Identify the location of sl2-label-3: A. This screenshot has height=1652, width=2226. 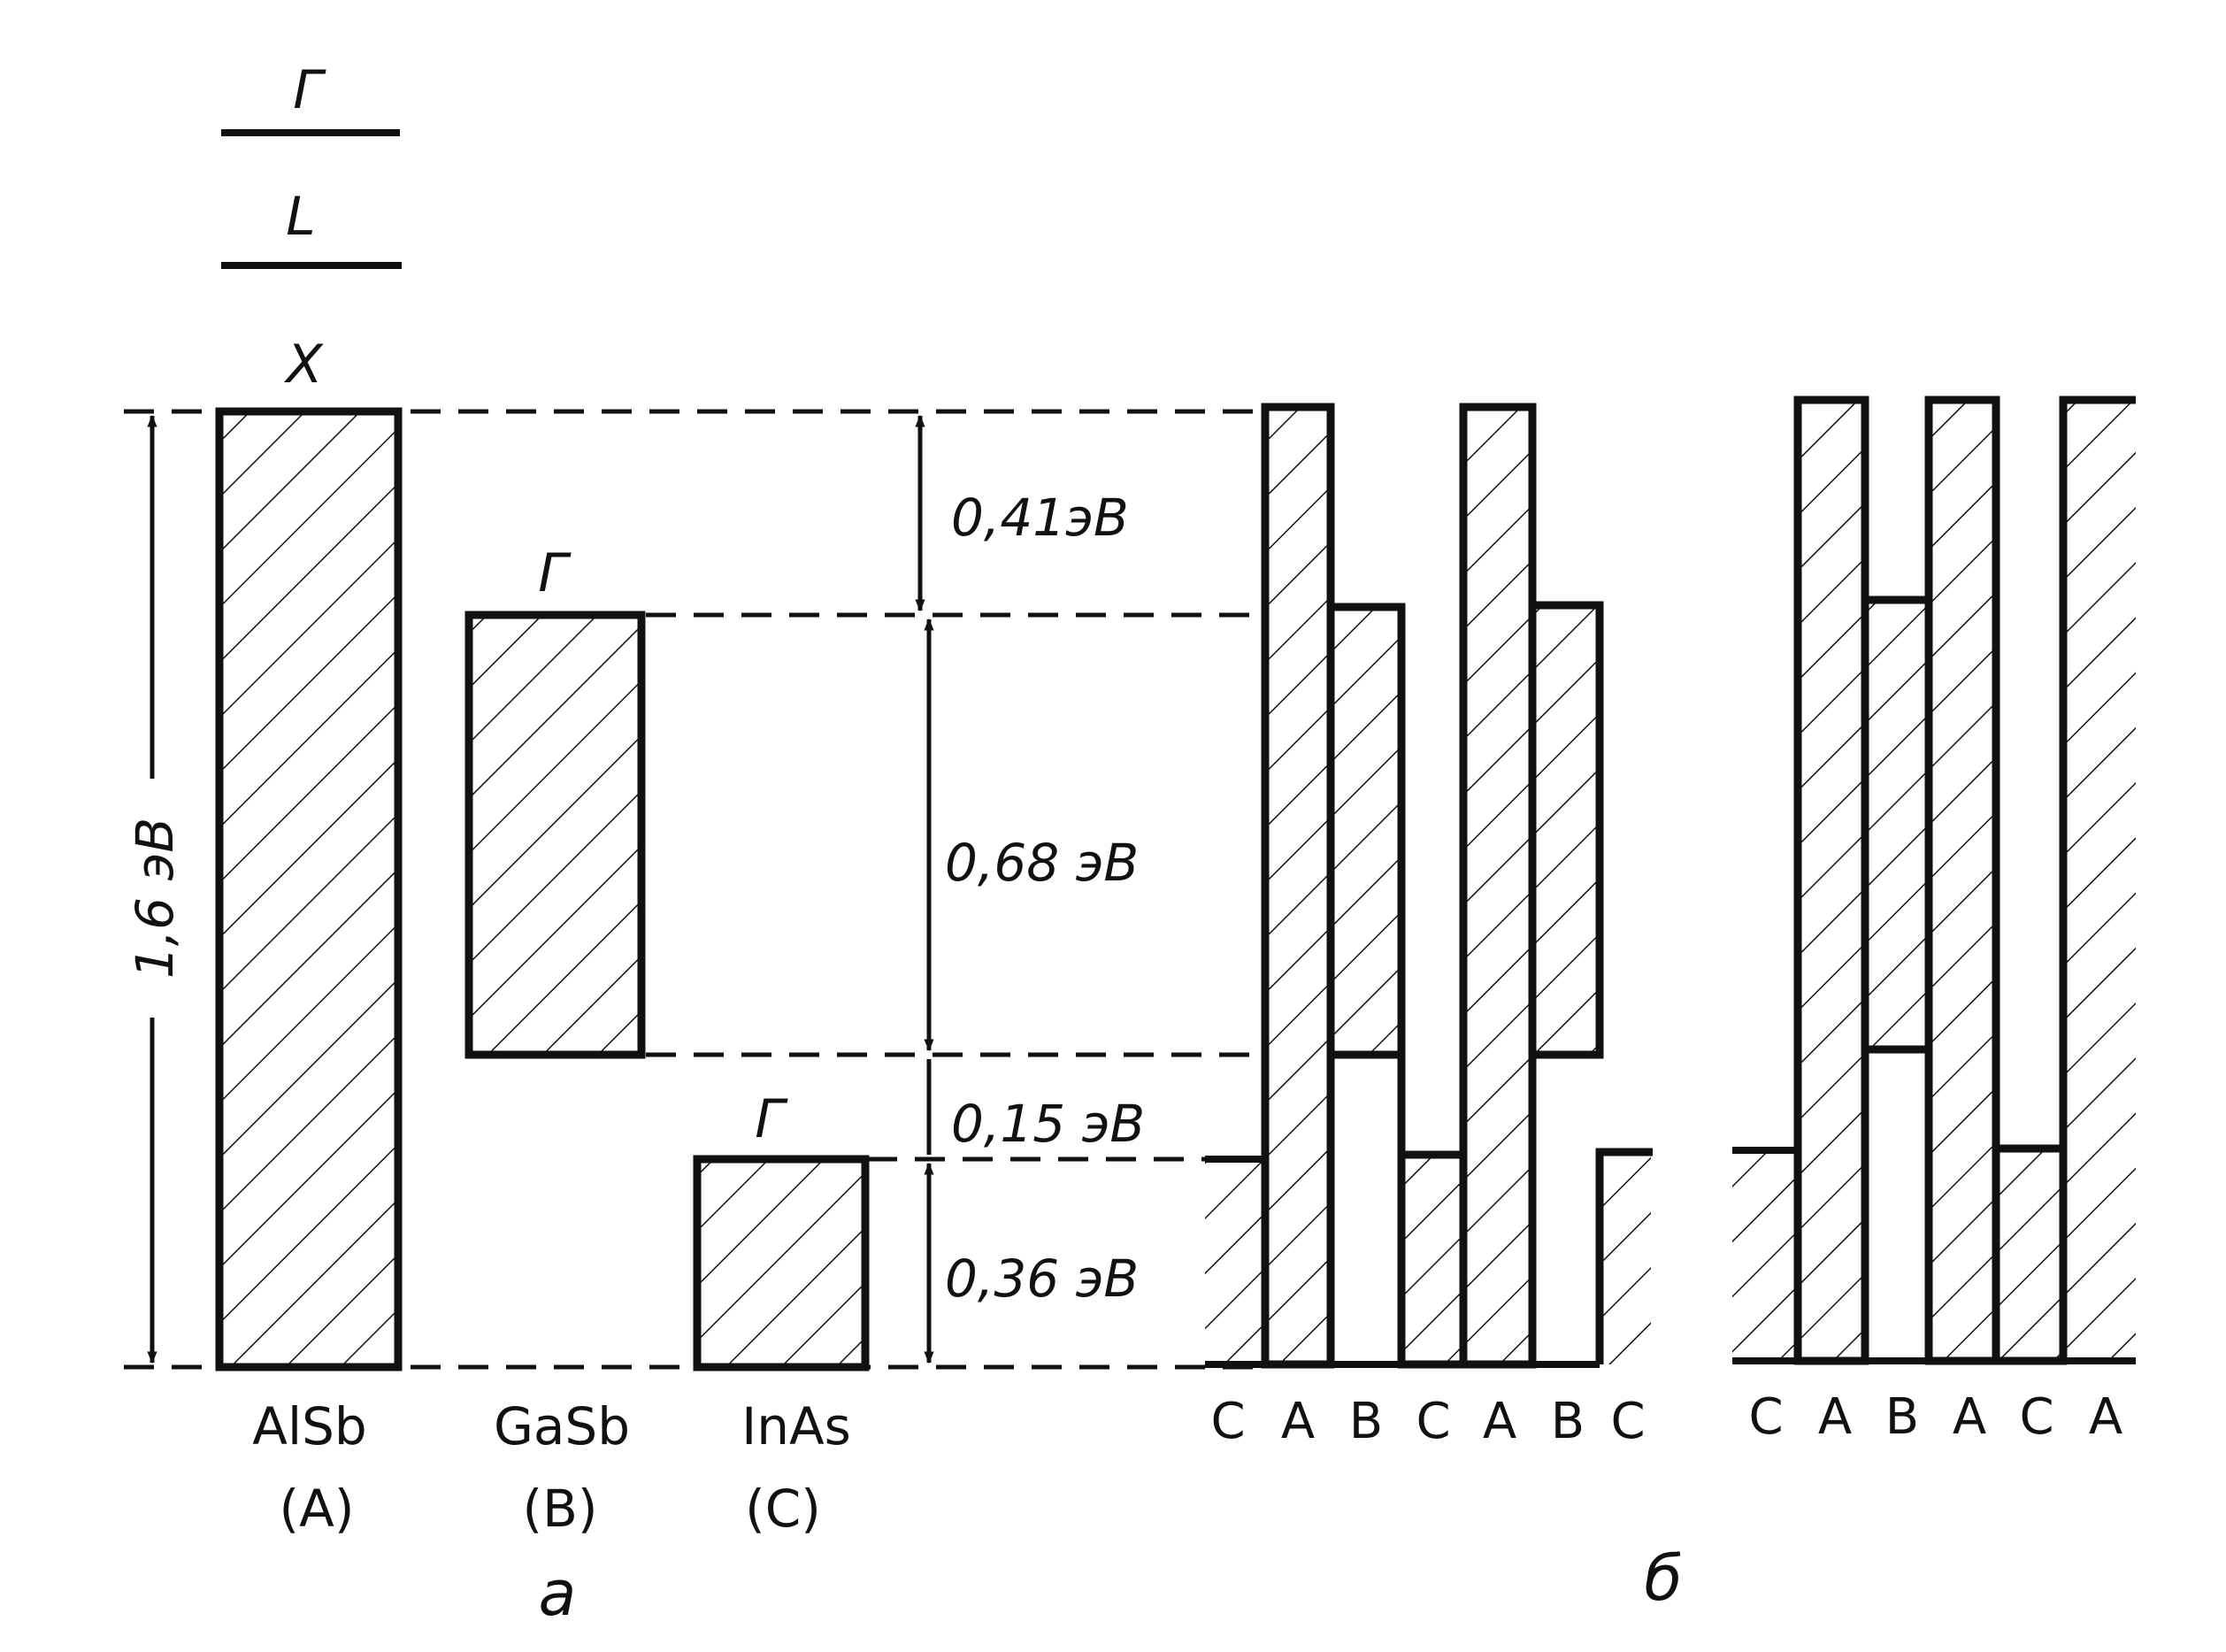
(1969, 1417).